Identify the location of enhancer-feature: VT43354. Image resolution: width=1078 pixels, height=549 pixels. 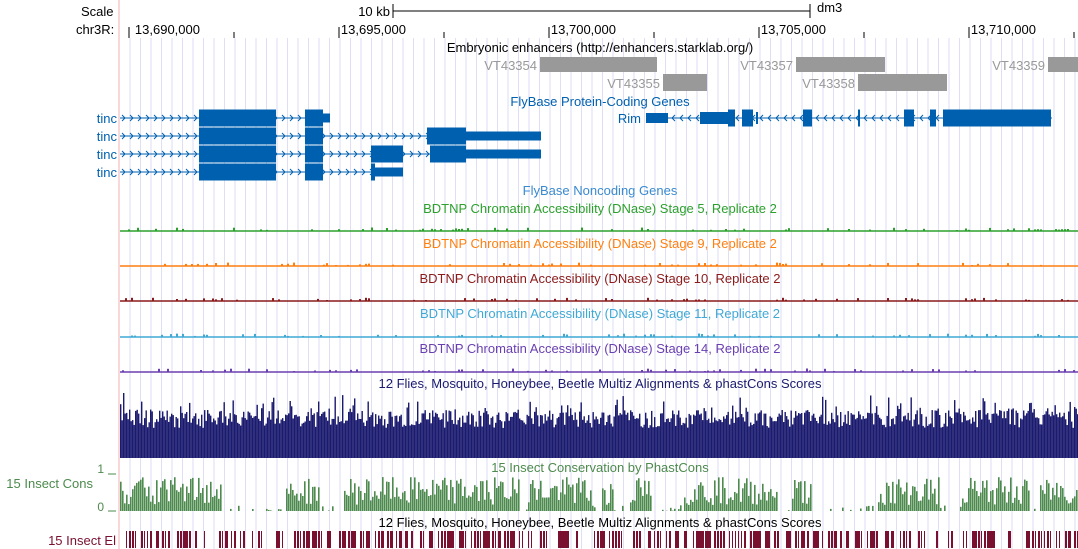
(570, 65).